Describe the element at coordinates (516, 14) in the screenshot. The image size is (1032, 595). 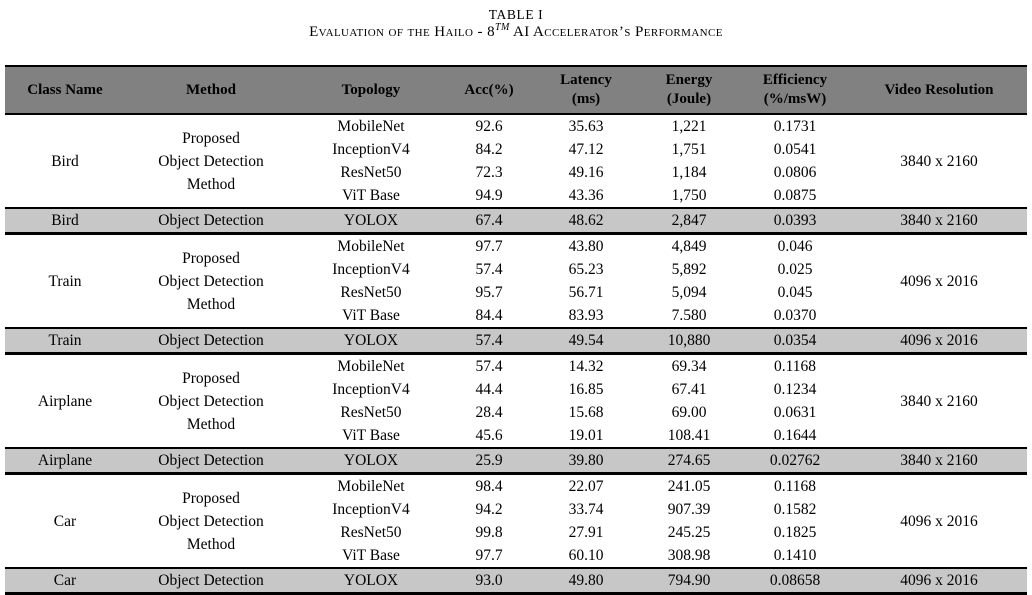
I see `table-number: TABLE I` at that location.